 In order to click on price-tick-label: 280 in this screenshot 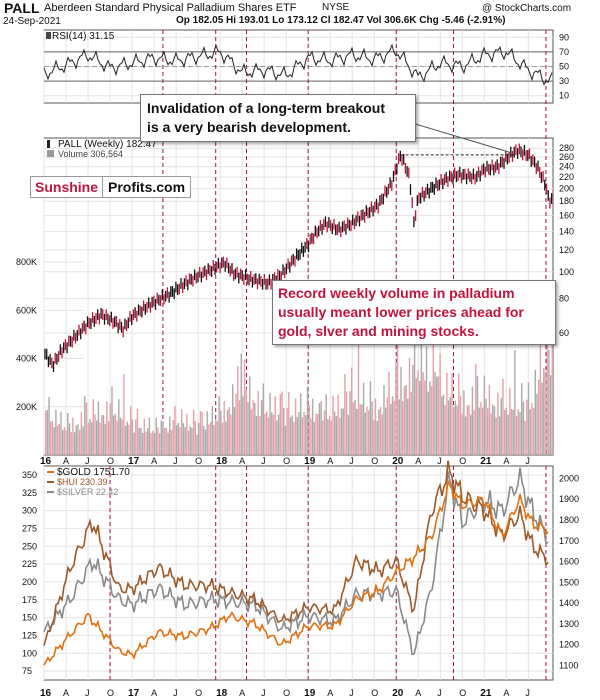, I will do `click(566, 148)`.